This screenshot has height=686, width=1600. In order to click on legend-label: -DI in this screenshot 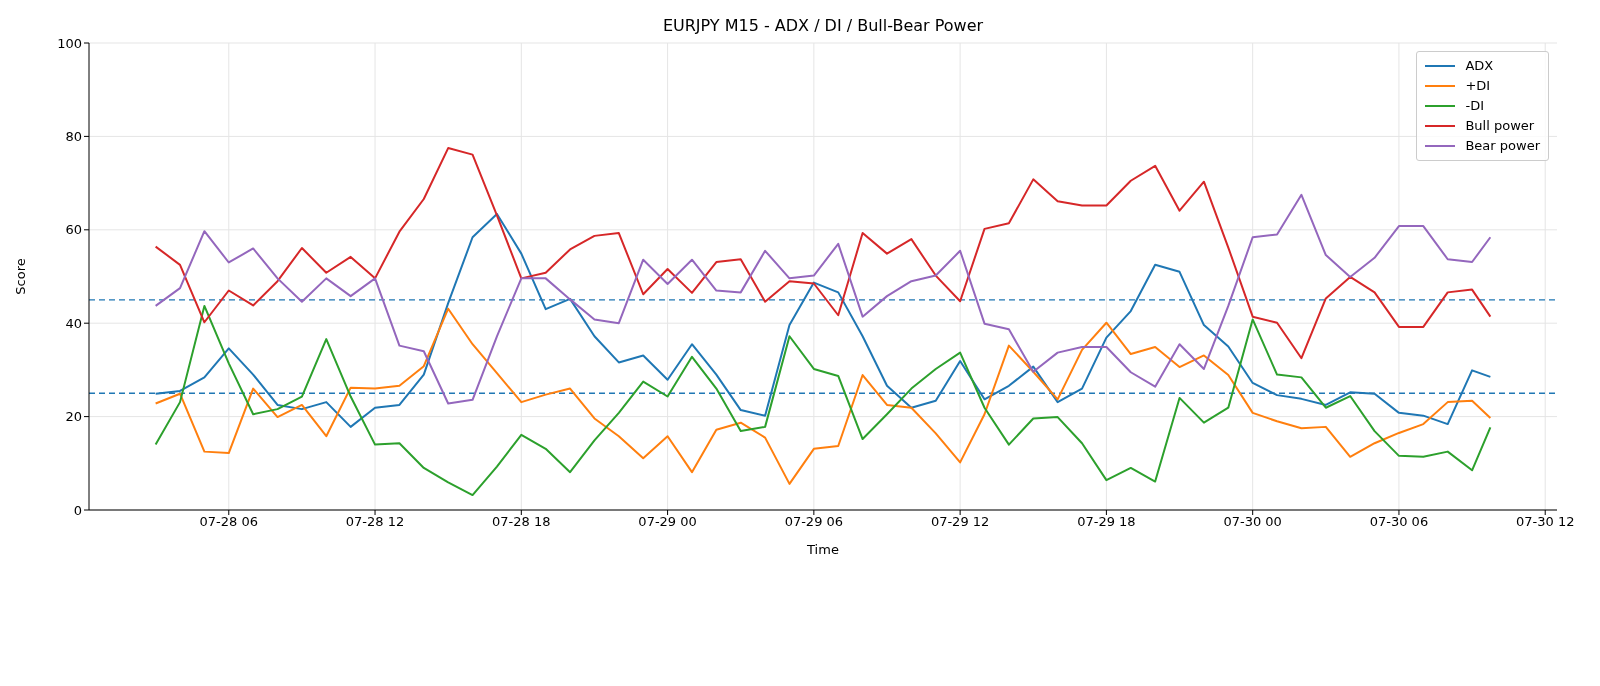, I will do `click(1474, 106)`.